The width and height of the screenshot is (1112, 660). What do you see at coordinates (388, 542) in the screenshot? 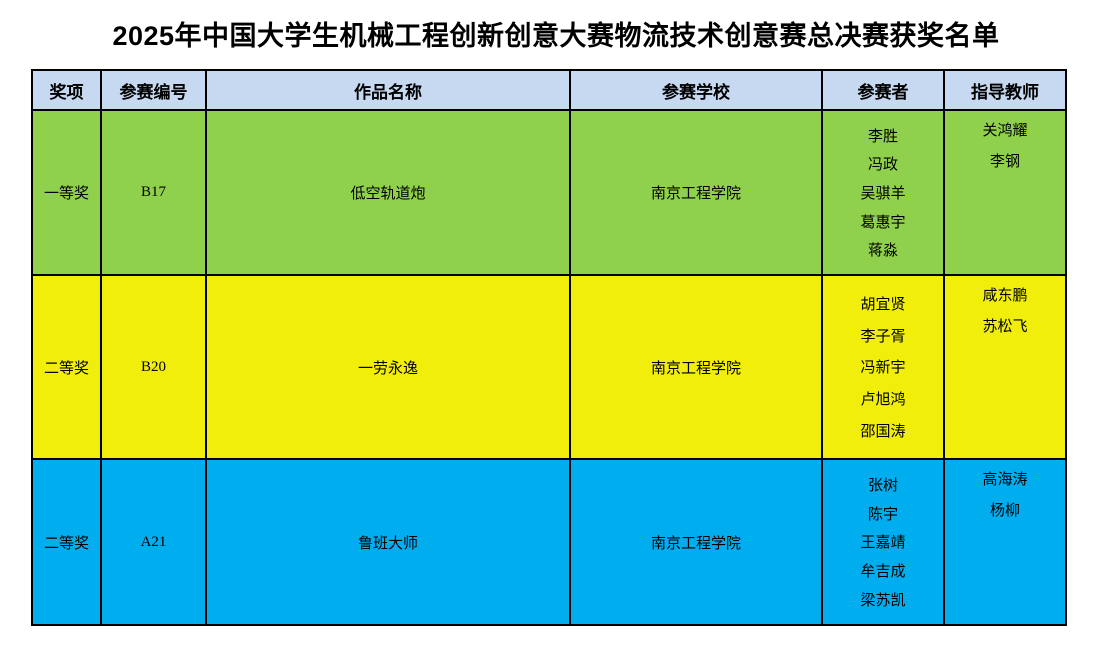
I see `work-name-cell: 鲁班大师` at bounding box center [388, 542].